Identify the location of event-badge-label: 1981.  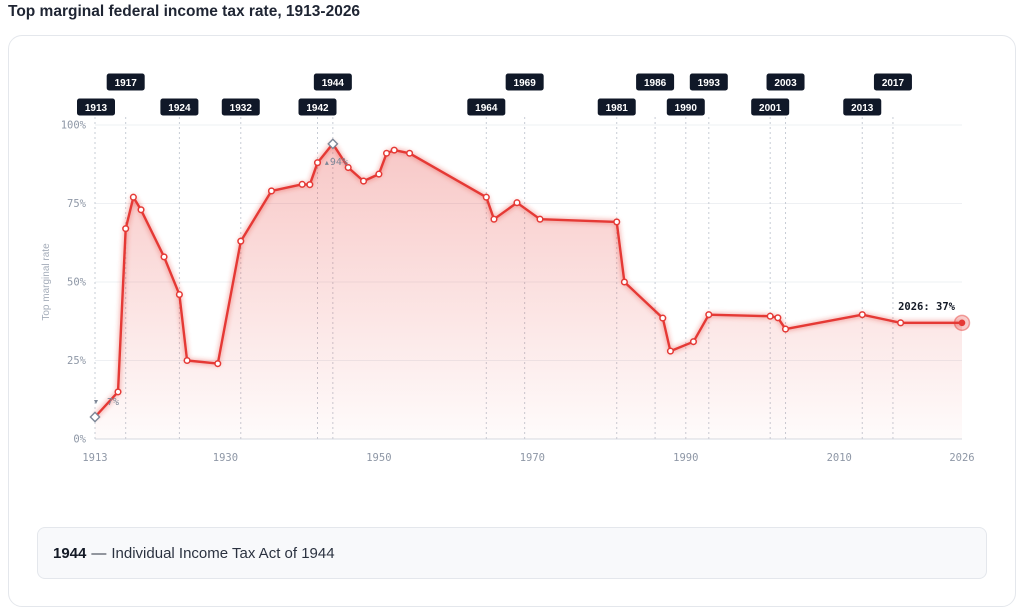
(617, 108).